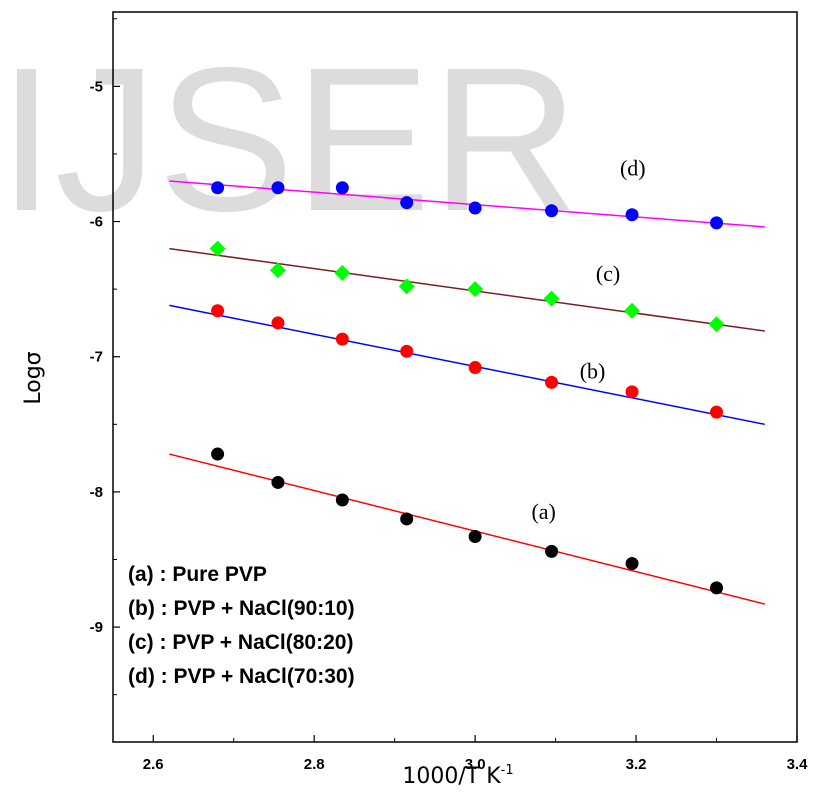  What do you see at coordinates (241, 608) in the screenshot?
I see `legend-line-b: (b) : PVP + NaCl(90:10)` at bounding box center [241, 608].